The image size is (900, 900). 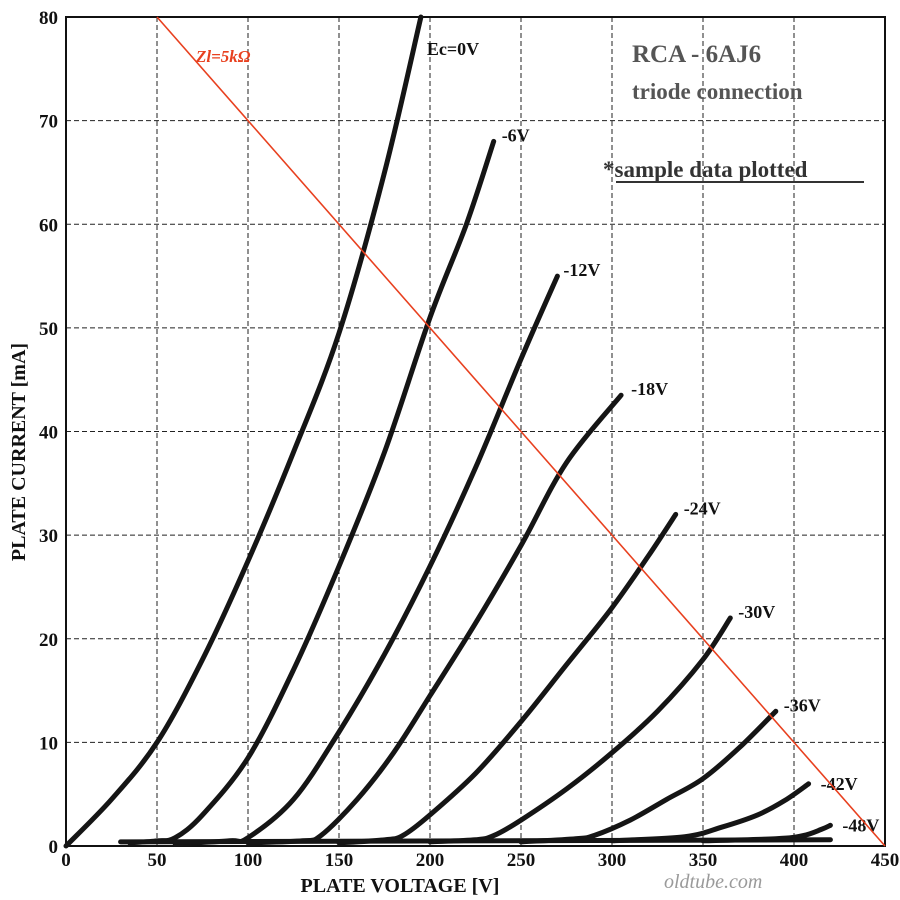 I want to click on y-axis-label: PLATE CURRENT [mA], so click(x=19, y=452).